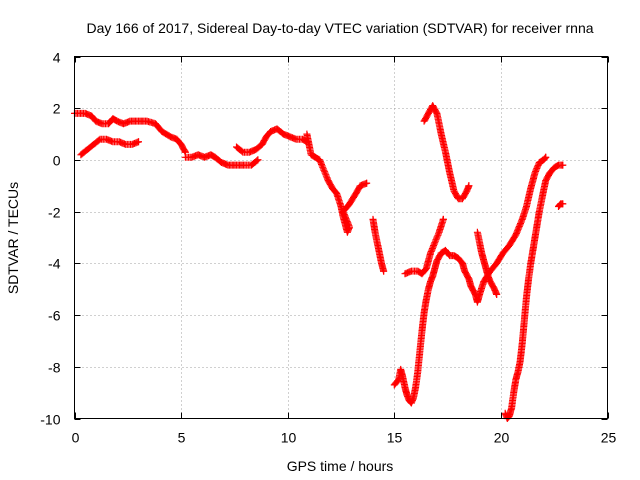  I want to click on y-tick-label: -4, so click(54, 264).